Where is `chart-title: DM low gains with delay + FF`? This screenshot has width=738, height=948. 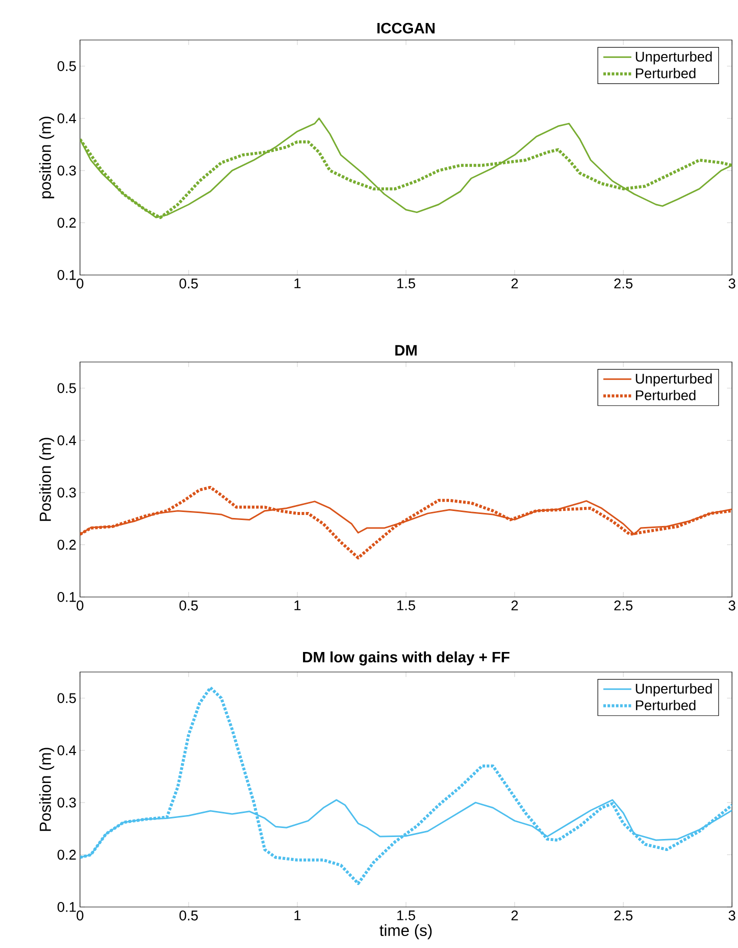
chart-title: DM low gains with delay + FF is located at coordinates (406, 658).